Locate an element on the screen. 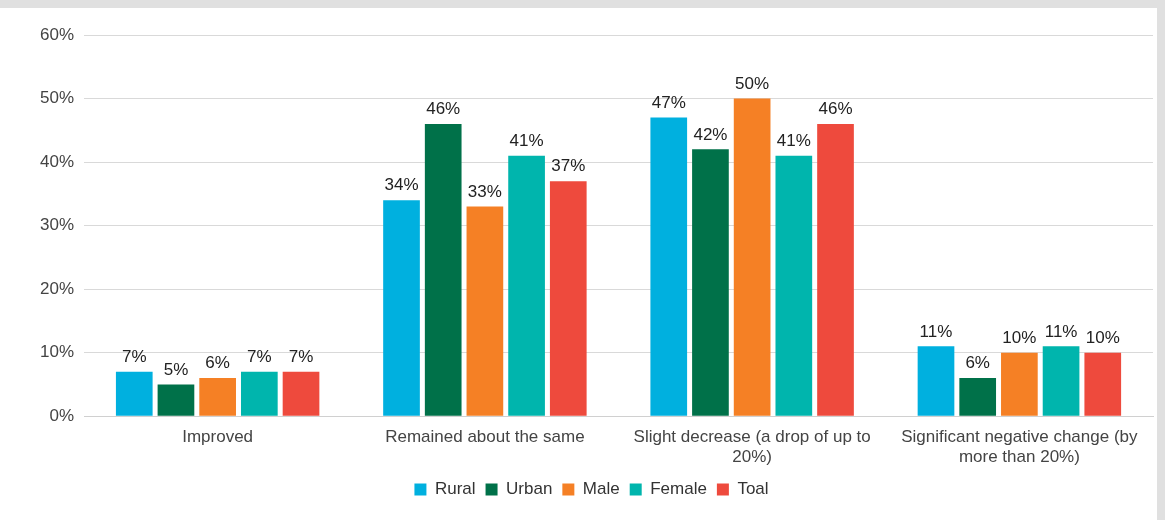 The image size is (1173, 528). x-tick-label: Significant negative change (by more than 20%) is located at coordinates (1020, 447).